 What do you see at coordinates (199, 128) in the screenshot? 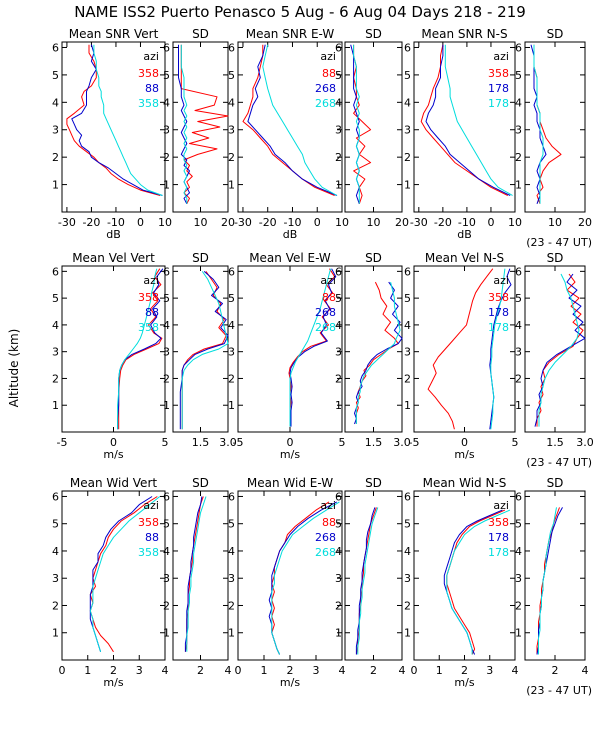
I see `panel-1-2: SD 1 2 3 4 5 6 10 20` at bounding box center [199, 128].